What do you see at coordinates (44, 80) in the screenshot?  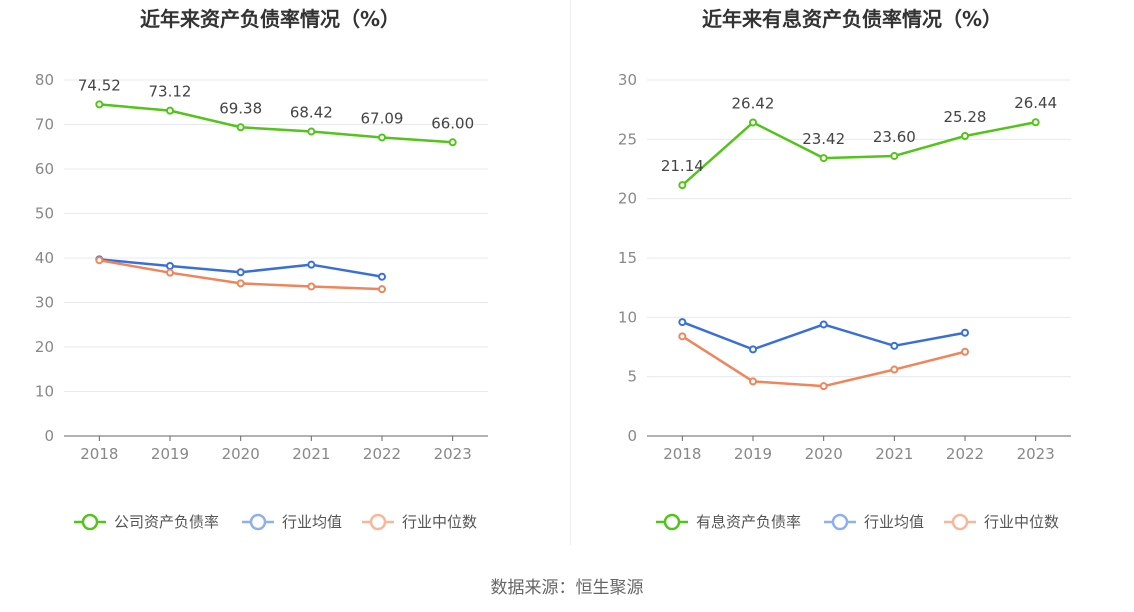 I see `y-tick-label: 80` at bounding box center [44, 80].